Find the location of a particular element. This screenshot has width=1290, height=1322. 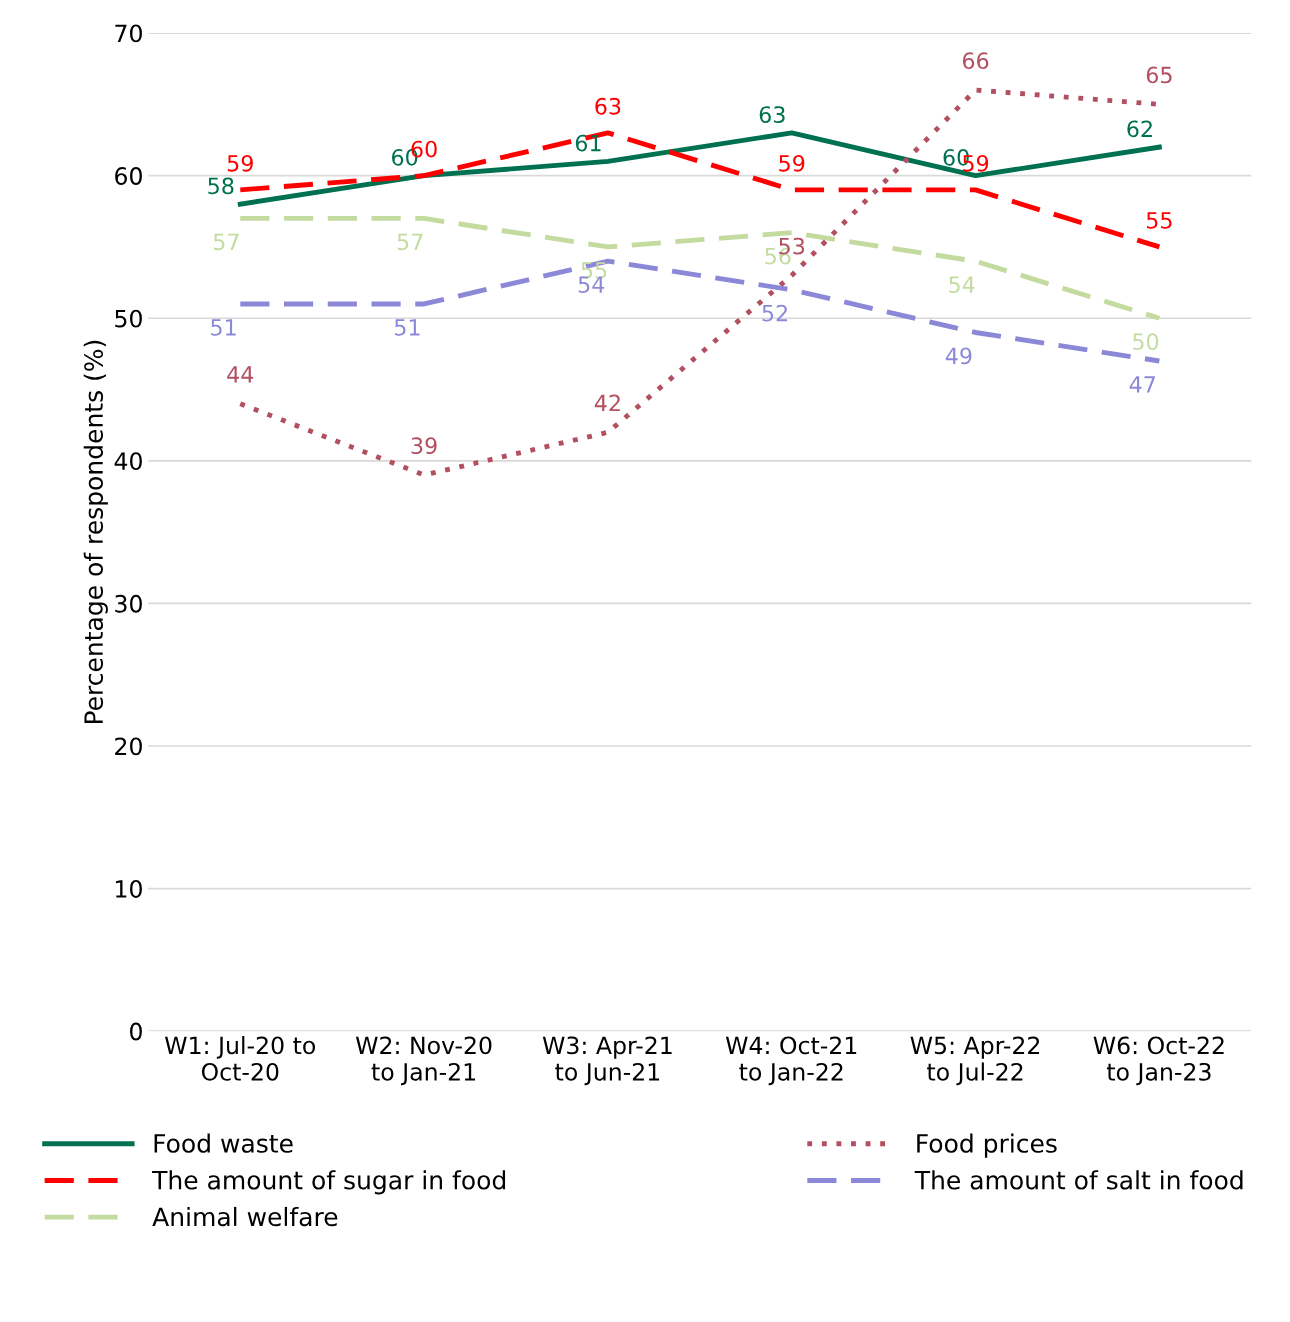

data-label: 66 is located at coordinates (975, 61).